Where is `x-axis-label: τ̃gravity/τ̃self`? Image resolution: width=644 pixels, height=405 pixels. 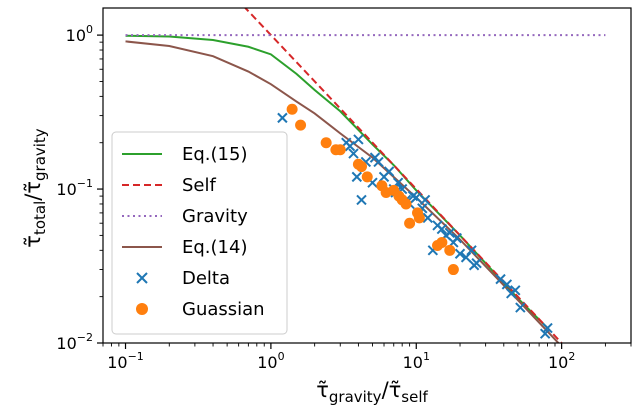
x-axis-label: τ̃gravity/τ̃self is located at coordinates (372, 391).